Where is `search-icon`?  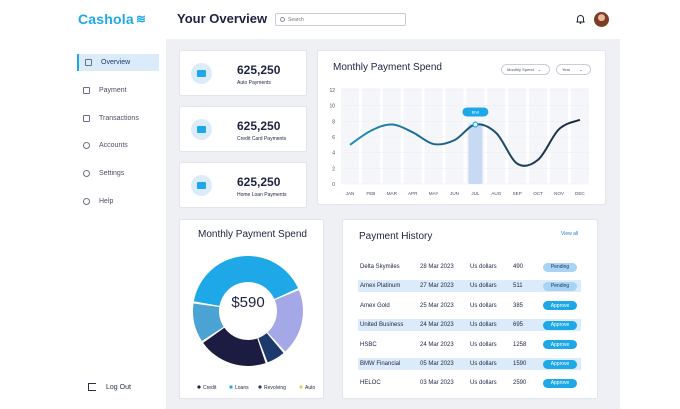
search-icon is located at coordinates (282, 19).